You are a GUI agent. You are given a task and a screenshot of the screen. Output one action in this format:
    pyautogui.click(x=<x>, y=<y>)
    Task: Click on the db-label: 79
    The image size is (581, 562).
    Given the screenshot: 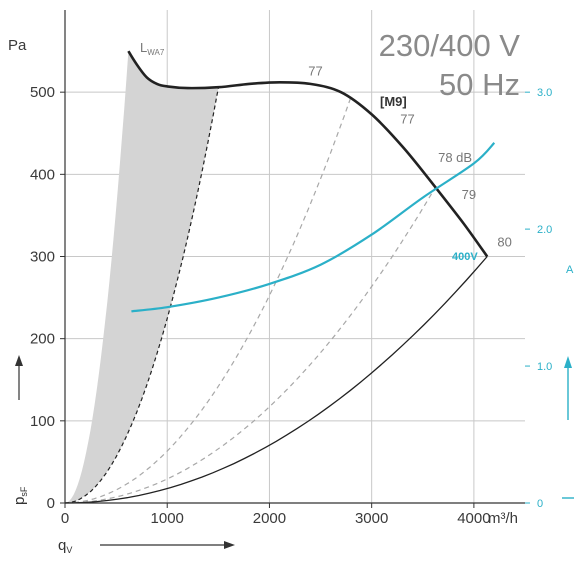 What is the action you would take?
    pyautogui.click(x=469, y=194)
    